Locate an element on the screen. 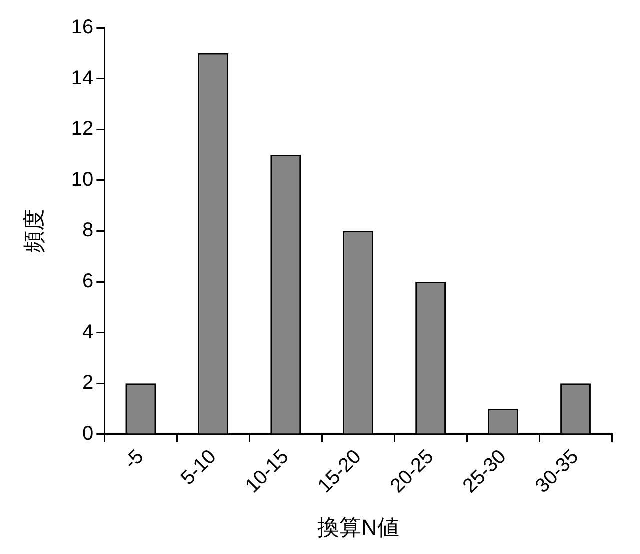 The image size is (640, 554). x-tick-label: 5-10 is located at coordinates (198, 468).